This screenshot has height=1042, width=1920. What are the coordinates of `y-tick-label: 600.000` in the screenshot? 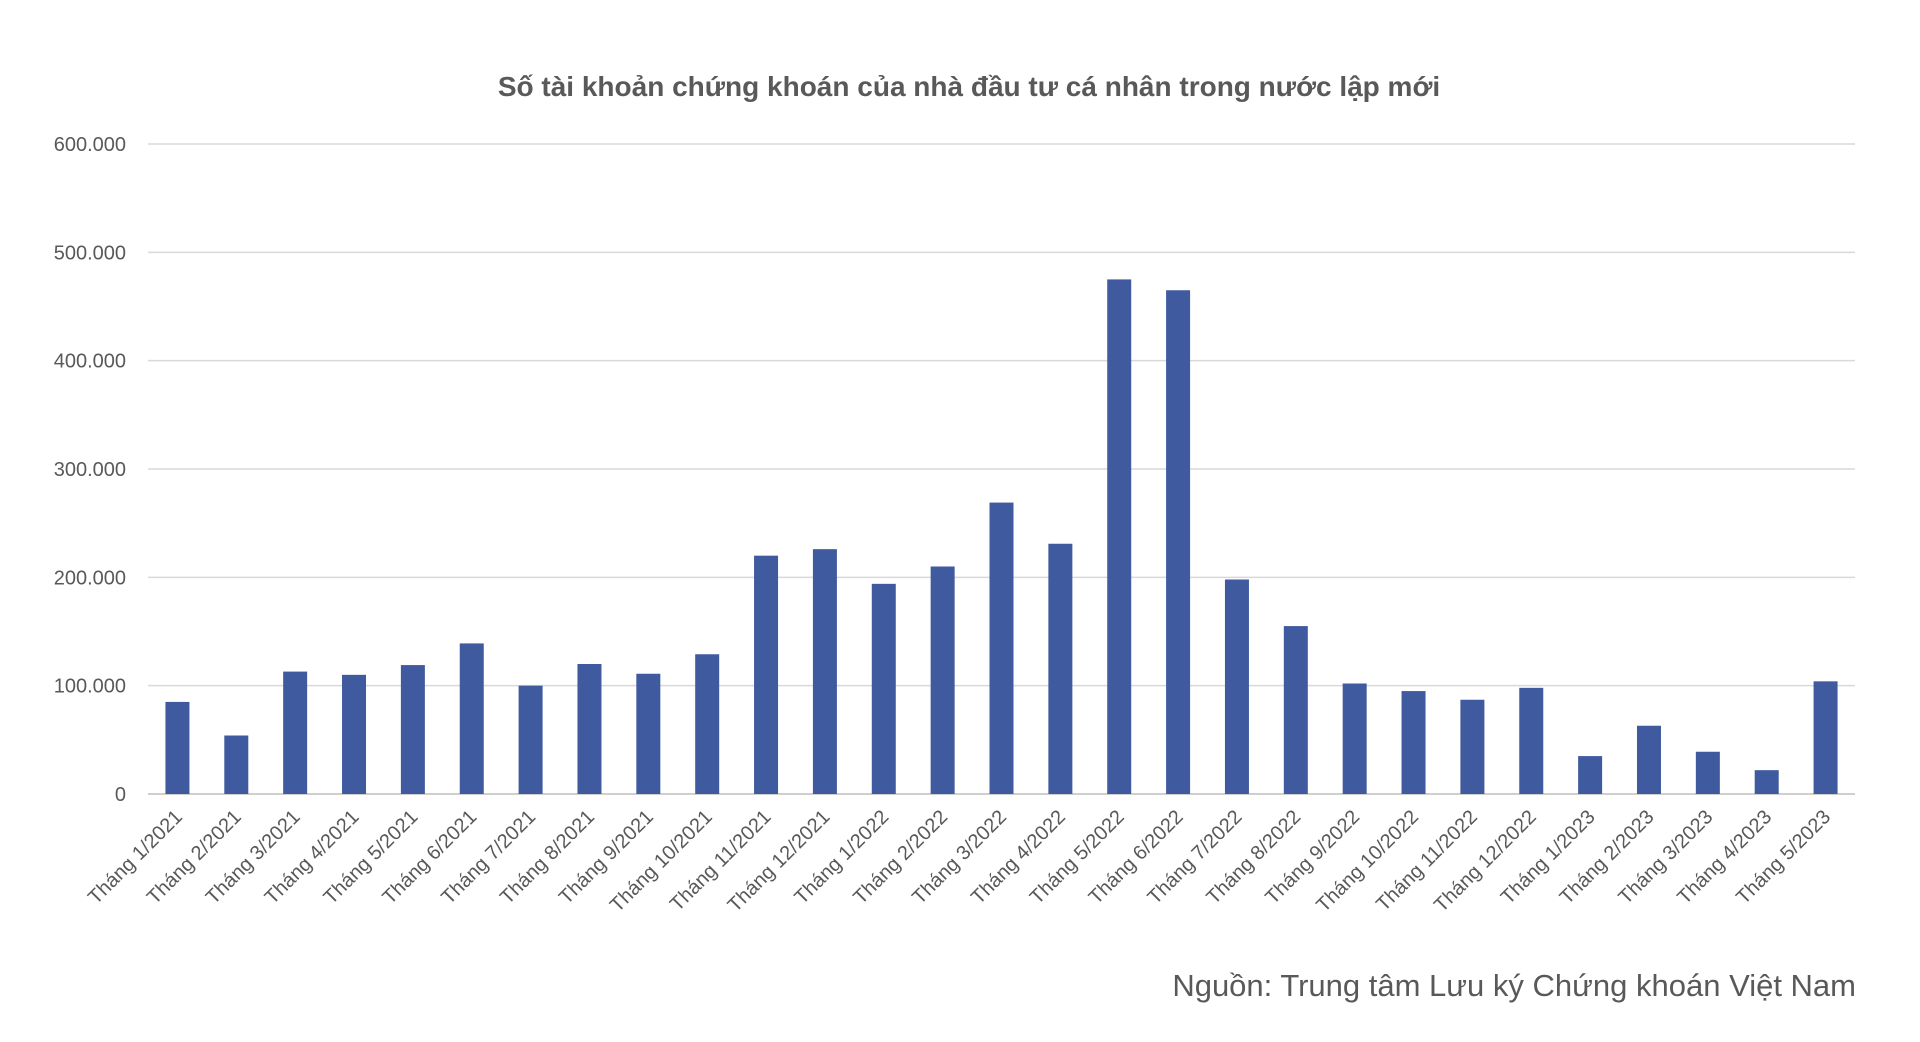 It's located at (90, 145).